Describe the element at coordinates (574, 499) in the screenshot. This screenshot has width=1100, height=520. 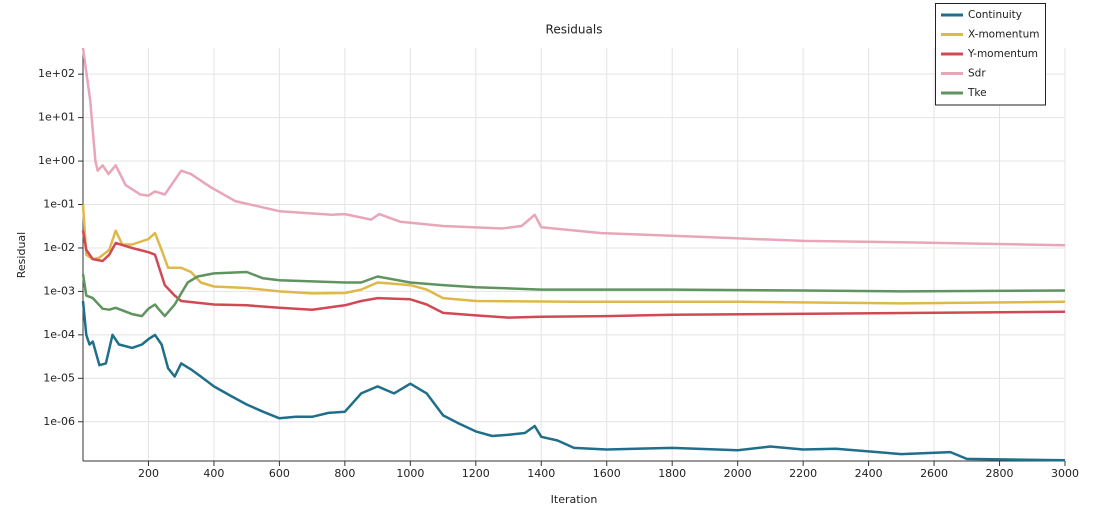
I see `x-axis-label: Iteration` at that location.